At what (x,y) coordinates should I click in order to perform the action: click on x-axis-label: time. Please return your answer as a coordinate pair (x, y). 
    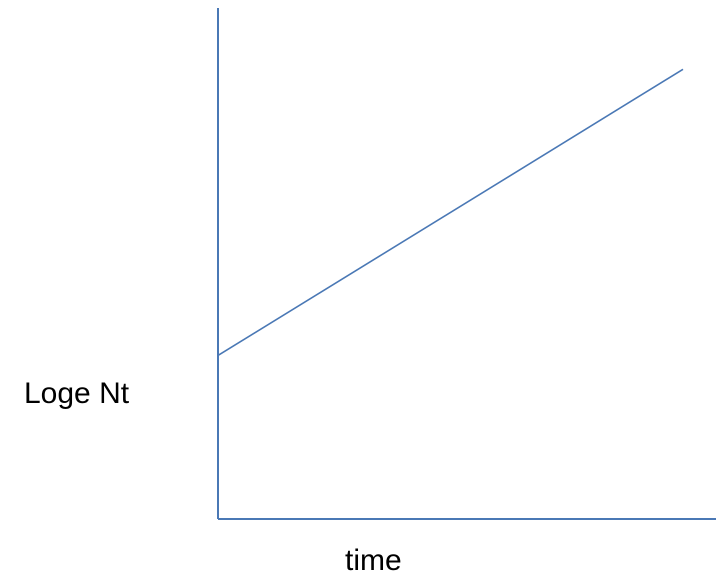
    Looking at the image, I should click on (373, 560).